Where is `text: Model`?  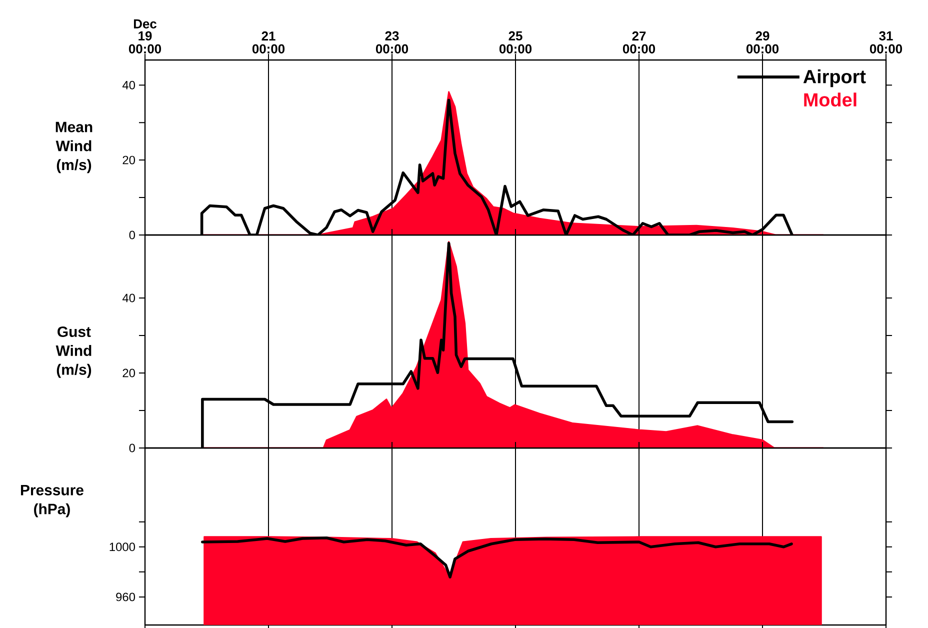 text: Model is located at coordinates (830, 99).